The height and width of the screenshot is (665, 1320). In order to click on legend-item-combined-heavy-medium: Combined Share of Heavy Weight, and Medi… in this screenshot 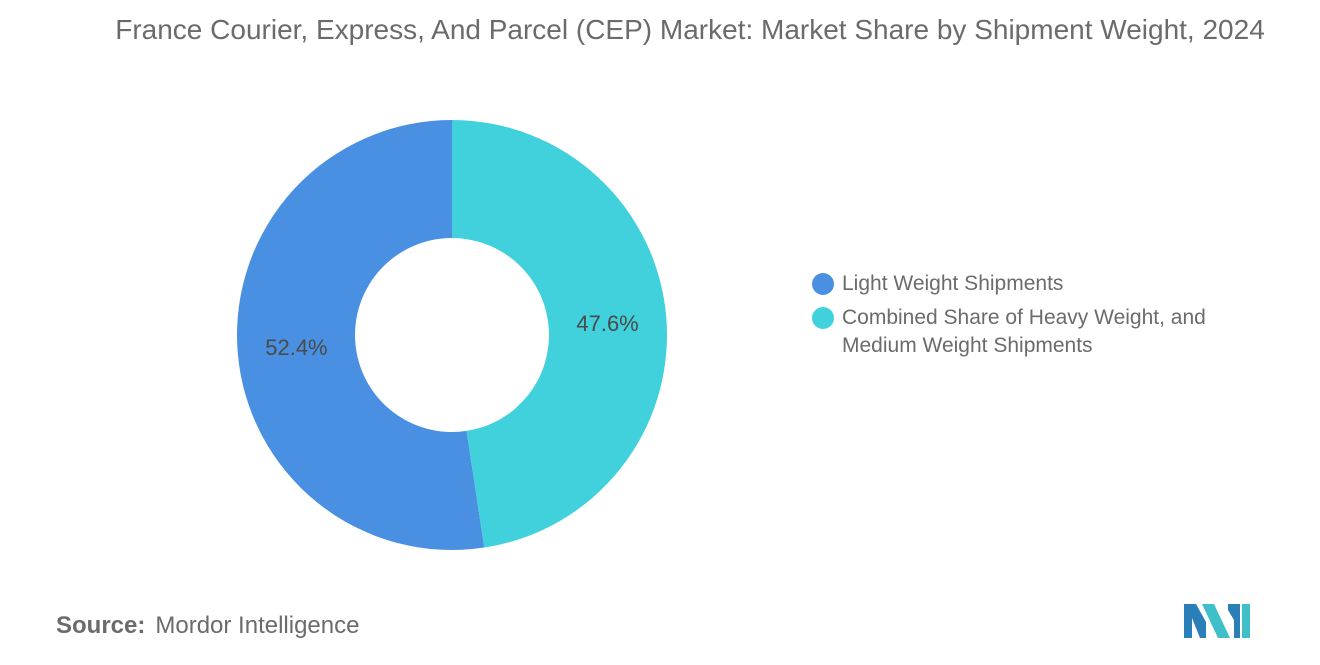, I will do `click(1042, 332)`.